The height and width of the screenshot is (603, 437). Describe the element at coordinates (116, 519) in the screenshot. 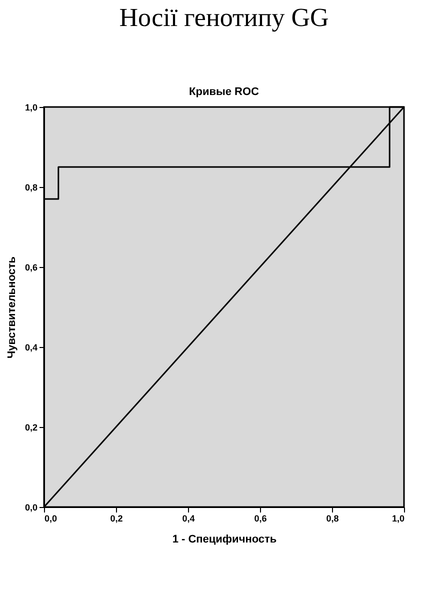

I see `x-tick-label: 0,2` at that location.